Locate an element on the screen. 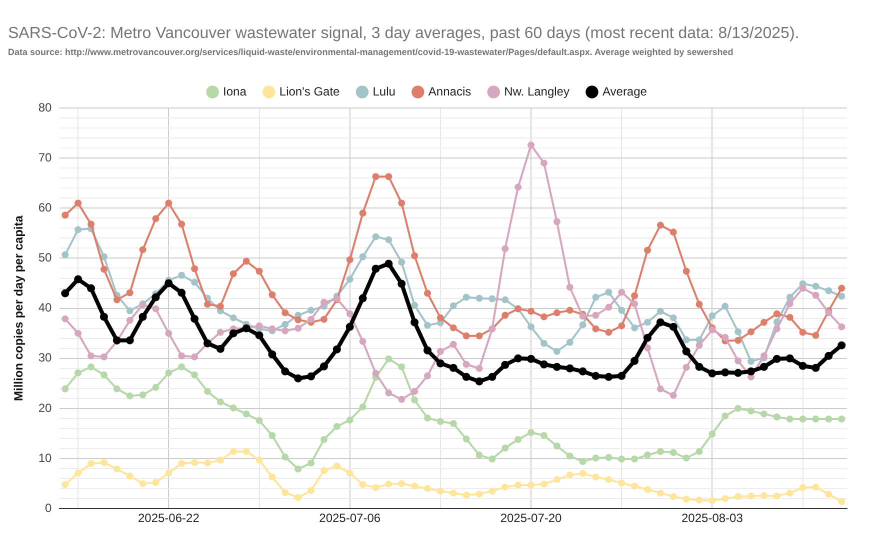  y-tick-label: 0 is located at coordinates (48, 507).